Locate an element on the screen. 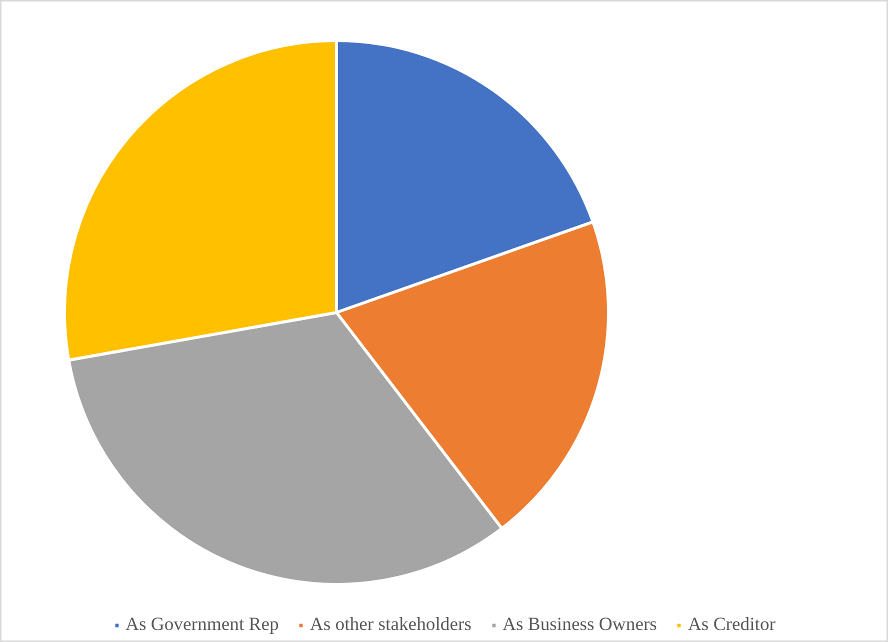 The height and width of the screenshot is (642, 888). legend-label: As other stakeholders is located at coordinates (391, 625).